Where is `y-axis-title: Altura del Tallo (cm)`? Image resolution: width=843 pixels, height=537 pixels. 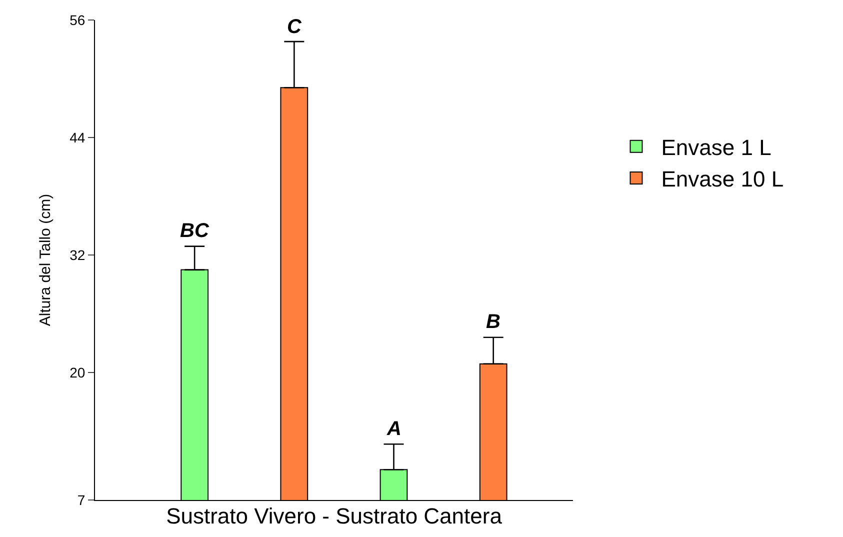
y-axis-title: Altura del Tallo (cm) is located at coordinates (45, 260).